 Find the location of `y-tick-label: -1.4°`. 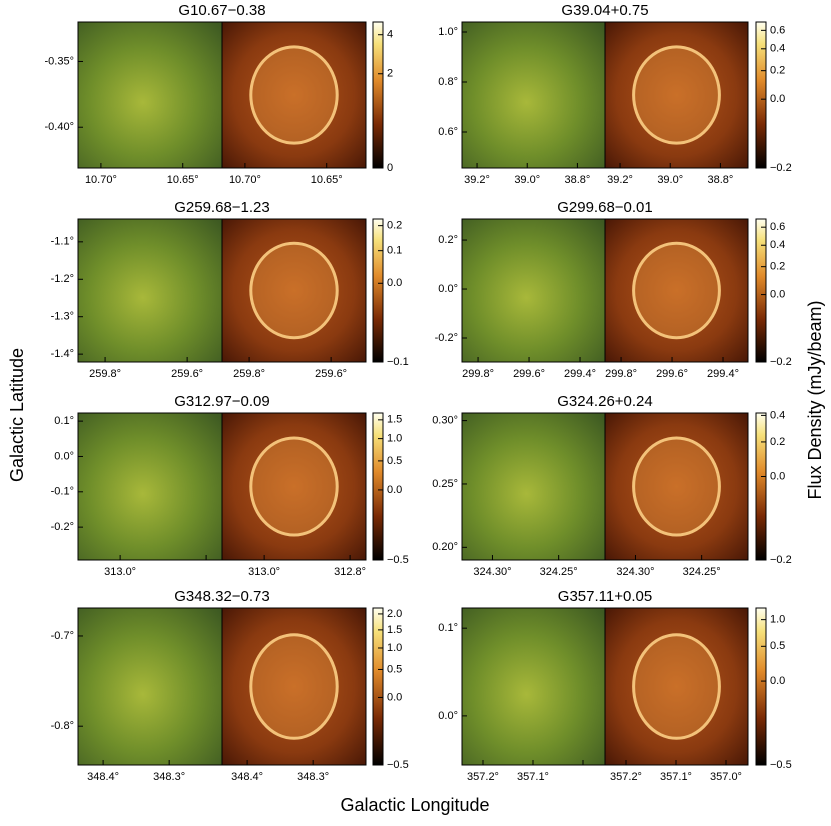

y-tick-label: -1.4° is located at coordinates (62, 354).